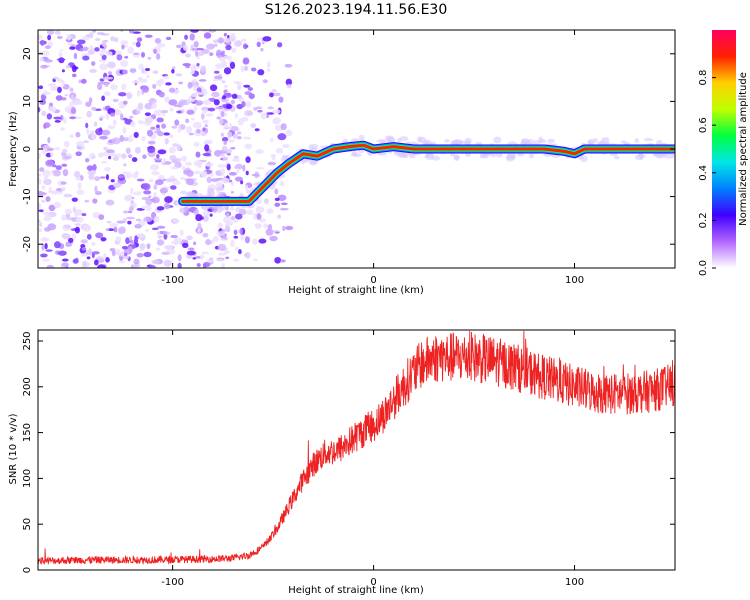 Image resolution: width=750 pixels, height=600 pixels. I want to click on colorbar-tick-label: 0.8, so click(703, 78).